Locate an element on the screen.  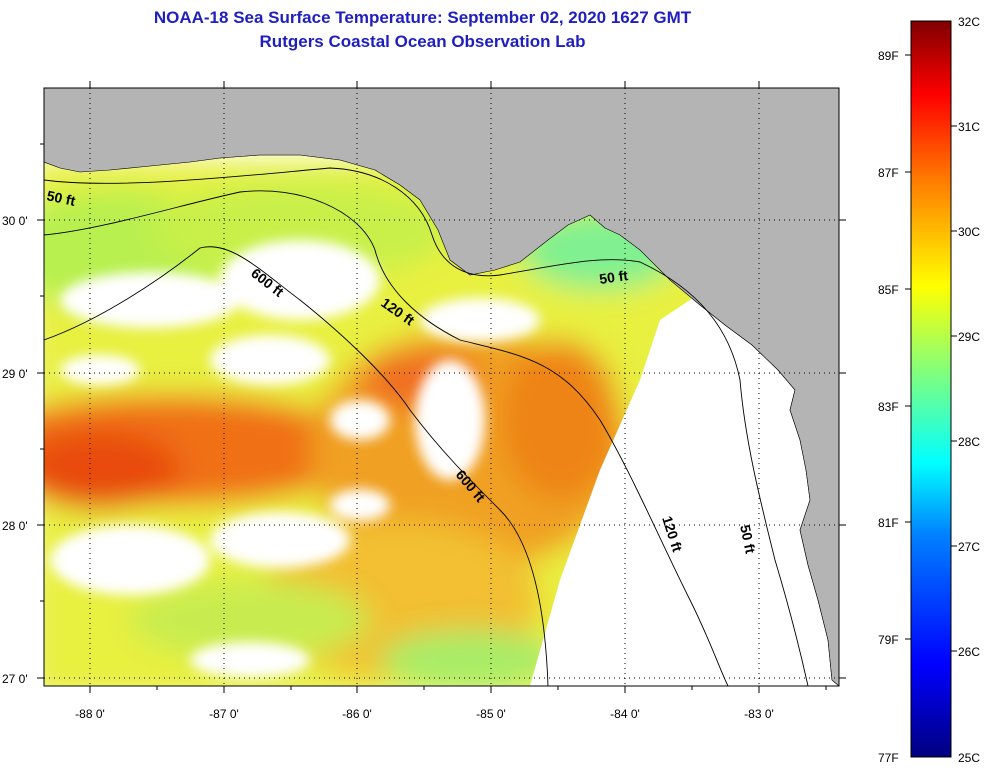
colorbar-f-label: 87F is located at coordinates (888, 173).